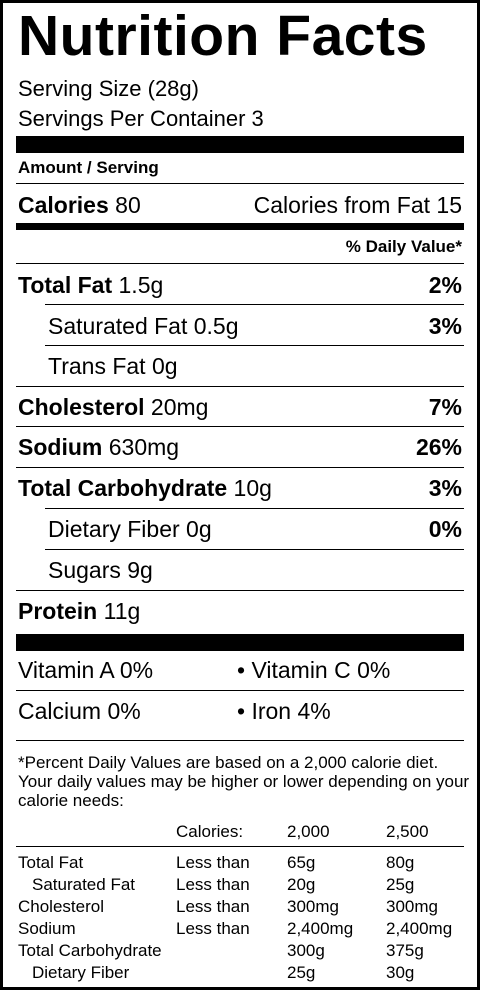 The width and height of the screenshot is (480, 990). I want to click on dv-row-2500: 375g, so click(405, 950).